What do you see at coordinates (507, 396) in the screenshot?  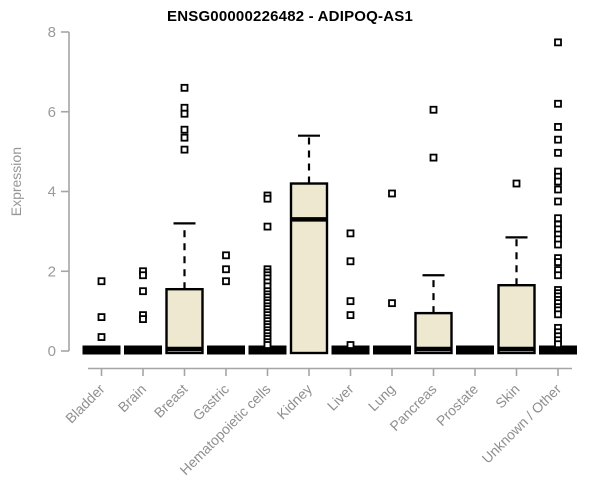 I see `category-label-skin: Skin` at bounding box center [507, 396].